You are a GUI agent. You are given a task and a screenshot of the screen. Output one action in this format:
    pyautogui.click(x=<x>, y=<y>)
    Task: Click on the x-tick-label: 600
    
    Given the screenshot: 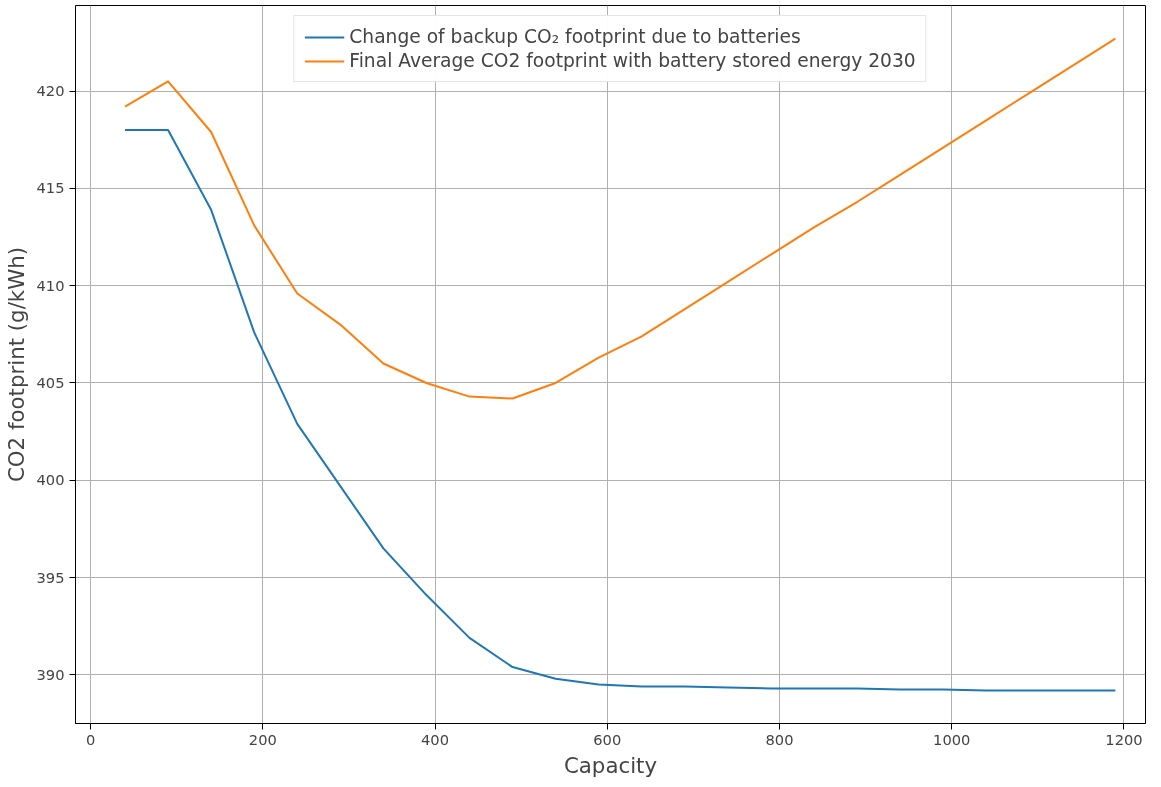 What is the action you would take?
    pyautogui.click(x=607, y=739)
    